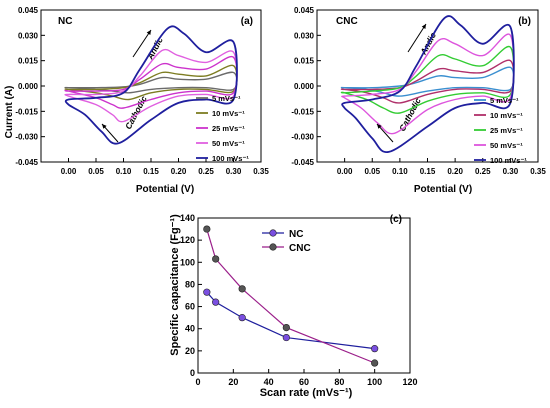 Image resolution: width=550 pixels, height=408 pixels. I want to click on panel-b-ytick-label: -0.015, so click(302, 111).